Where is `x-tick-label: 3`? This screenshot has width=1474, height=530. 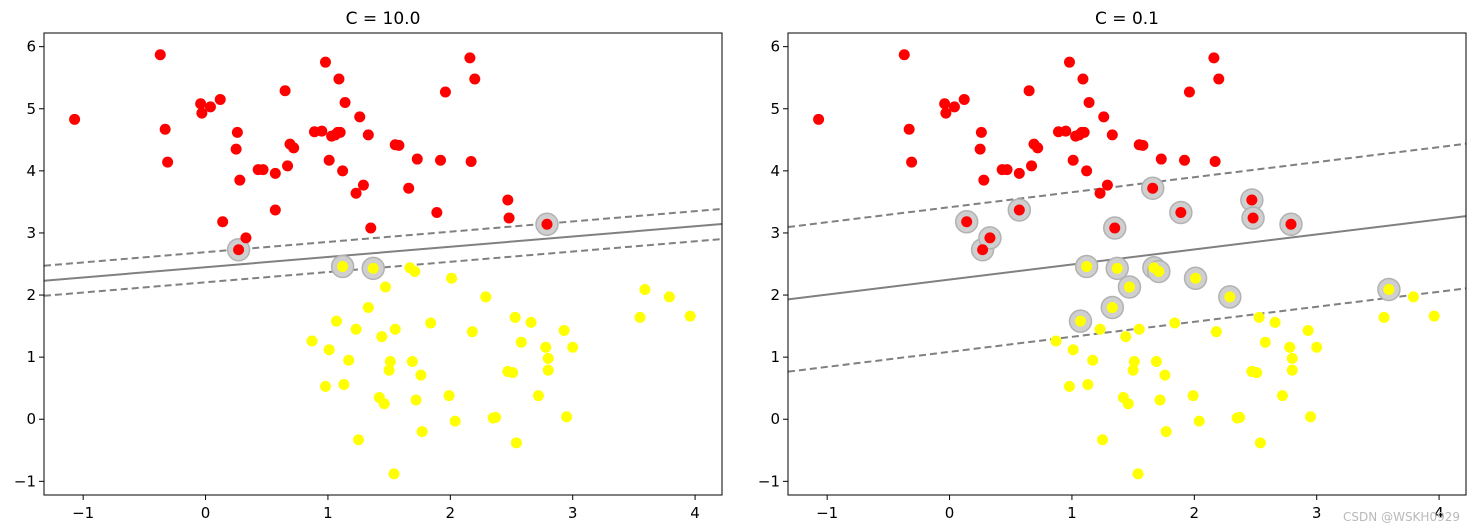 x-tick-label: 3 is located at coordinates (1317, 513).